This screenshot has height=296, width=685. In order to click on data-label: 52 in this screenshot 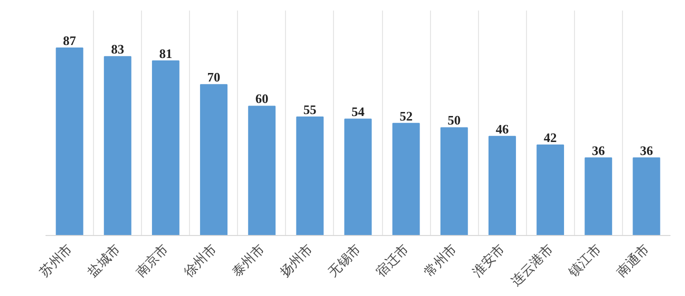, I will do `click(406, 116)`.